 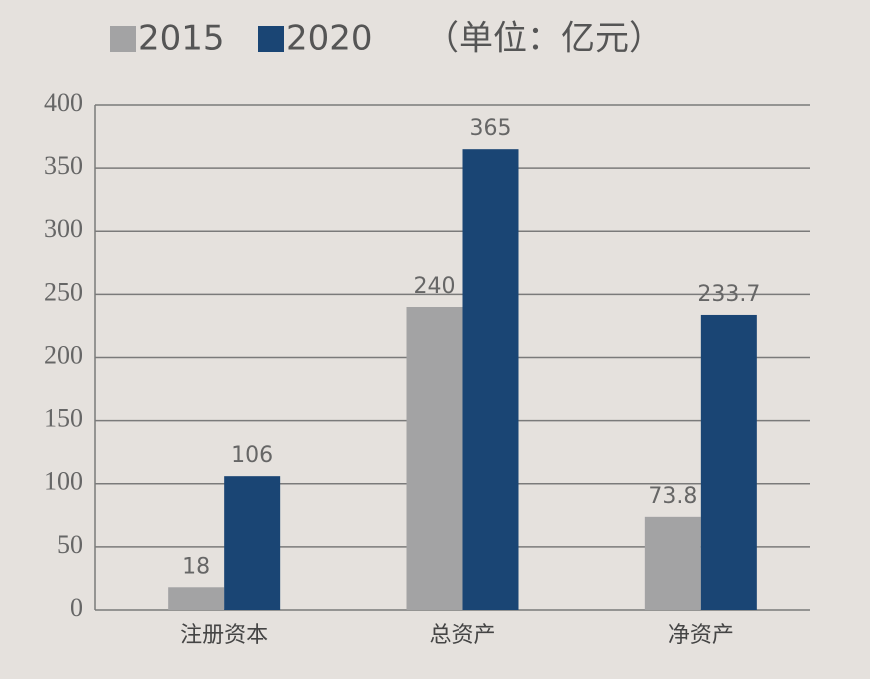 What do you see at coordinates (701, 635) in the screenshot?
I see `x-tick-label: 净资产` at bounding box center [701, 635].